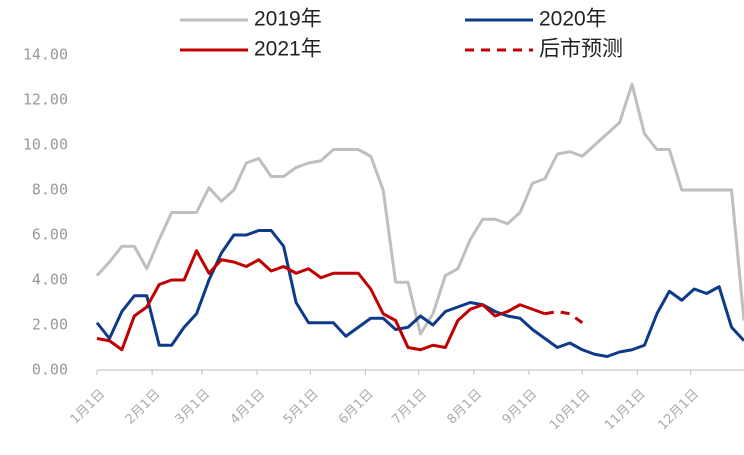 This screenshot has height=455, width=744. I want to click on x-tick-label: 11月1日, so click(625, 410).